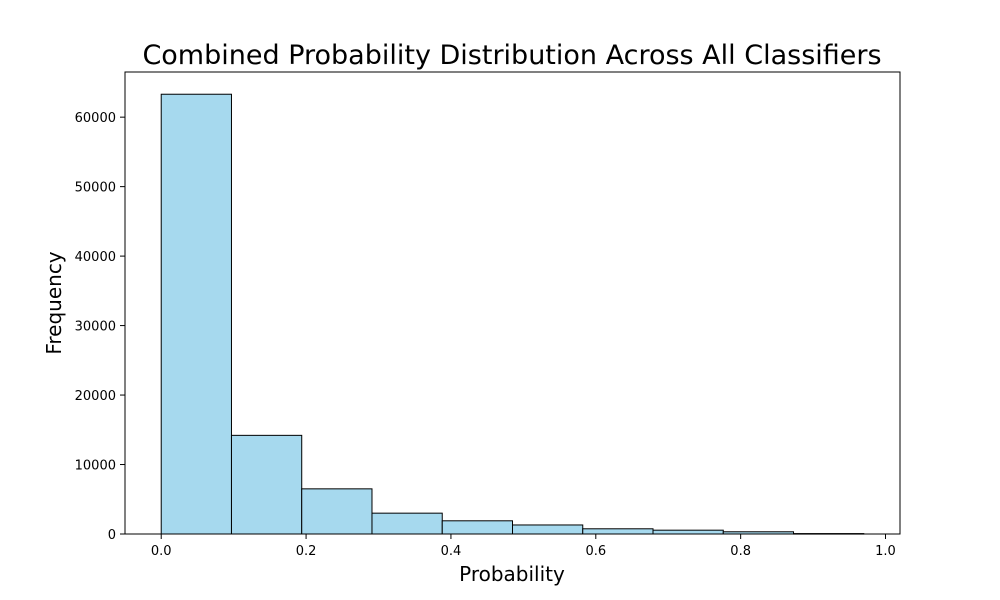 The height and width of the screenshot is (600, 1000). I want to click on x-ticks-layer: 0.0 0.2 0.4 0.6 0.8 1.0, so click(523, 546).